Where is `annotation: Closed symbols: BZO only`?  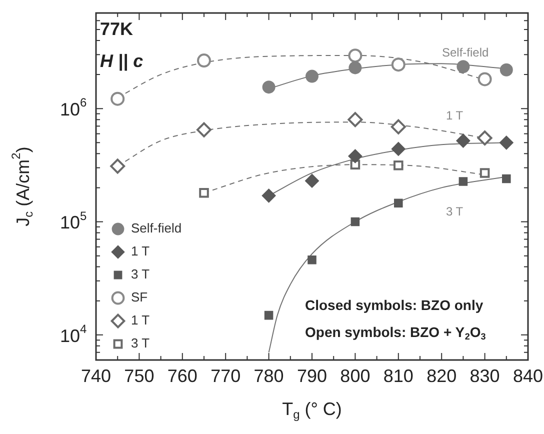
annotation: Closed symbols: BZO only is located at coordinates (394, 304).